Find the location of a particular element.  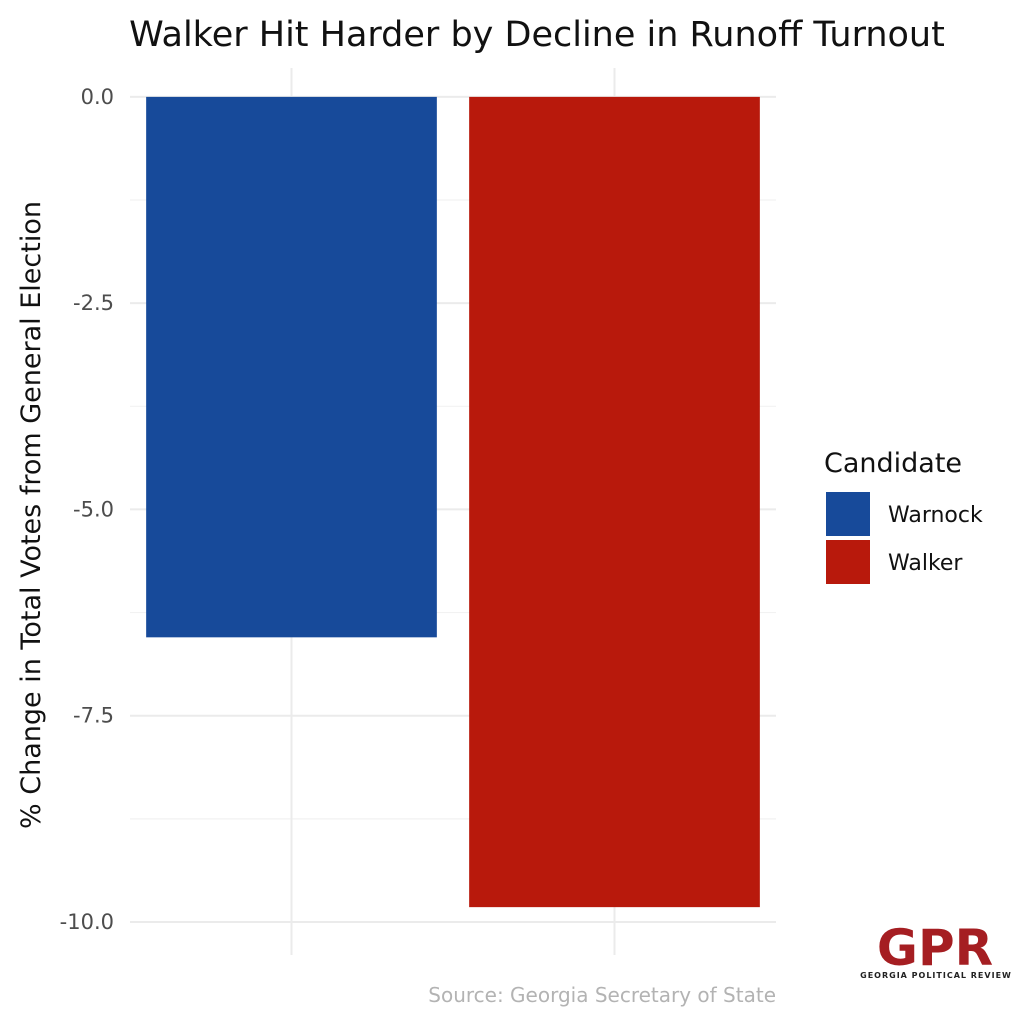

y-tick-label: -2.5 is located at coordinates (93, 303).